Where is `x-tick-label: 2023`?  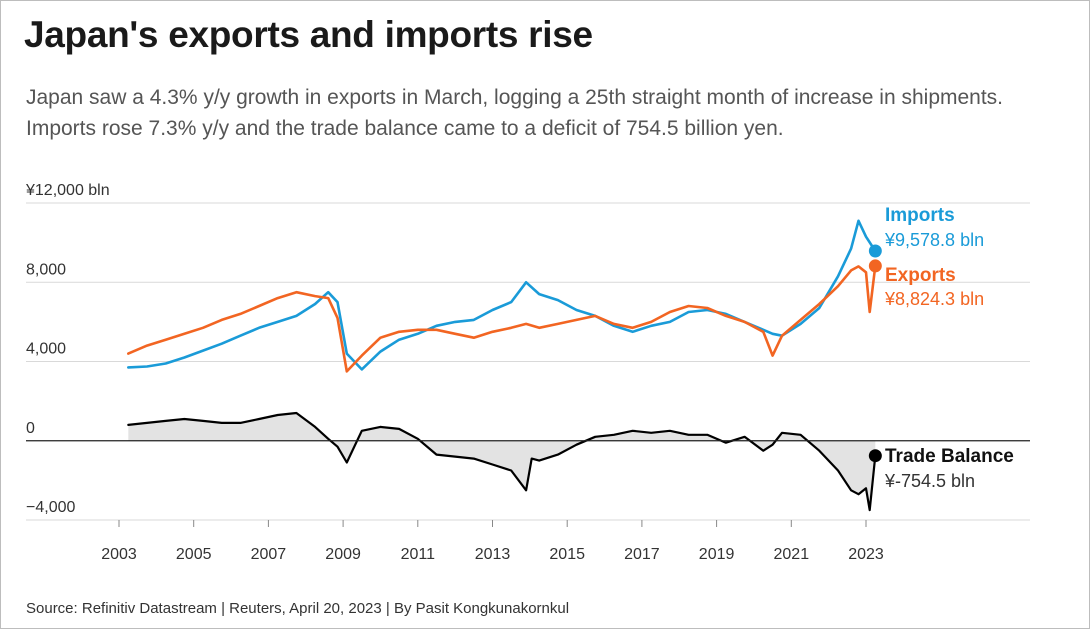 x-tick-label: 2023 is located at coordinates (866, 554).